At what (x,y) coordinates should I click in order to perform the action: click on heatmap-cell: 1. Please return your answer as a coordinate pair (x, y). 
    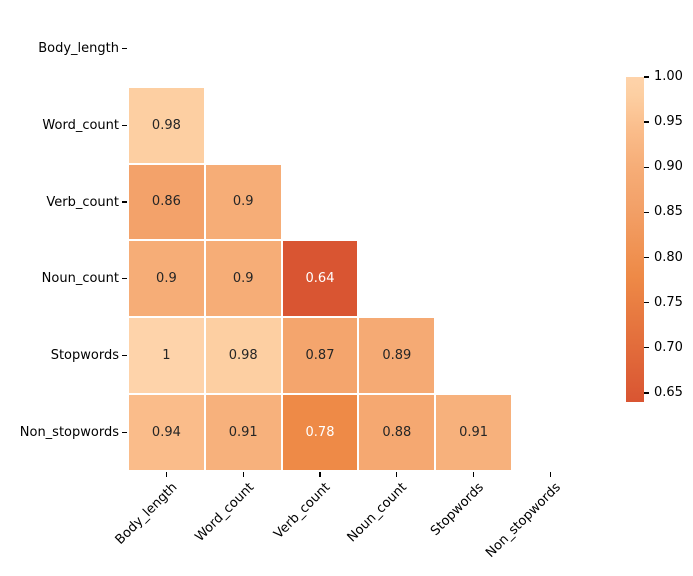
    Looking at the image, I should click on (166, 355).